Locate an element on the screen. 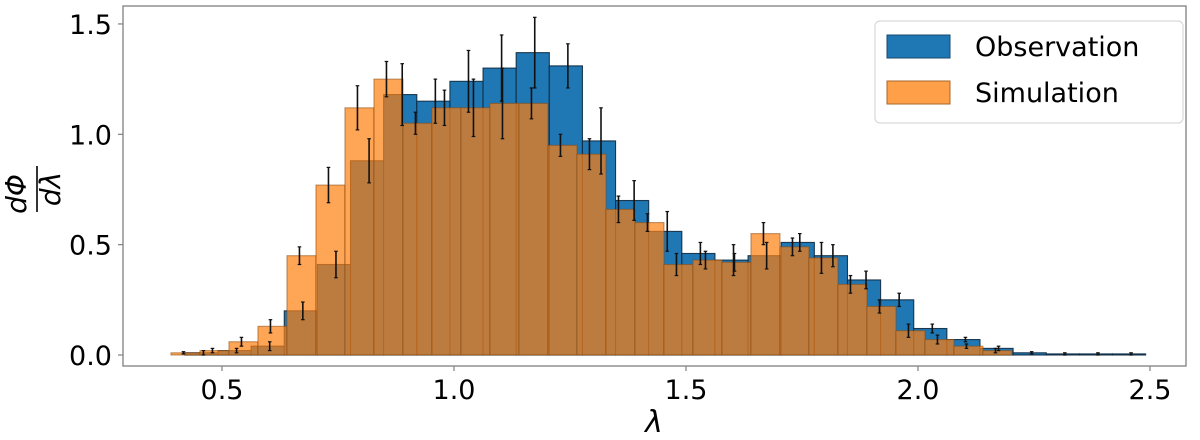 Image resolution: width=1200 pixels, height=440 pixels. x-axis: 0.5 1.0 1.5 2.0 2.5 is located at coordinates (686, 386).